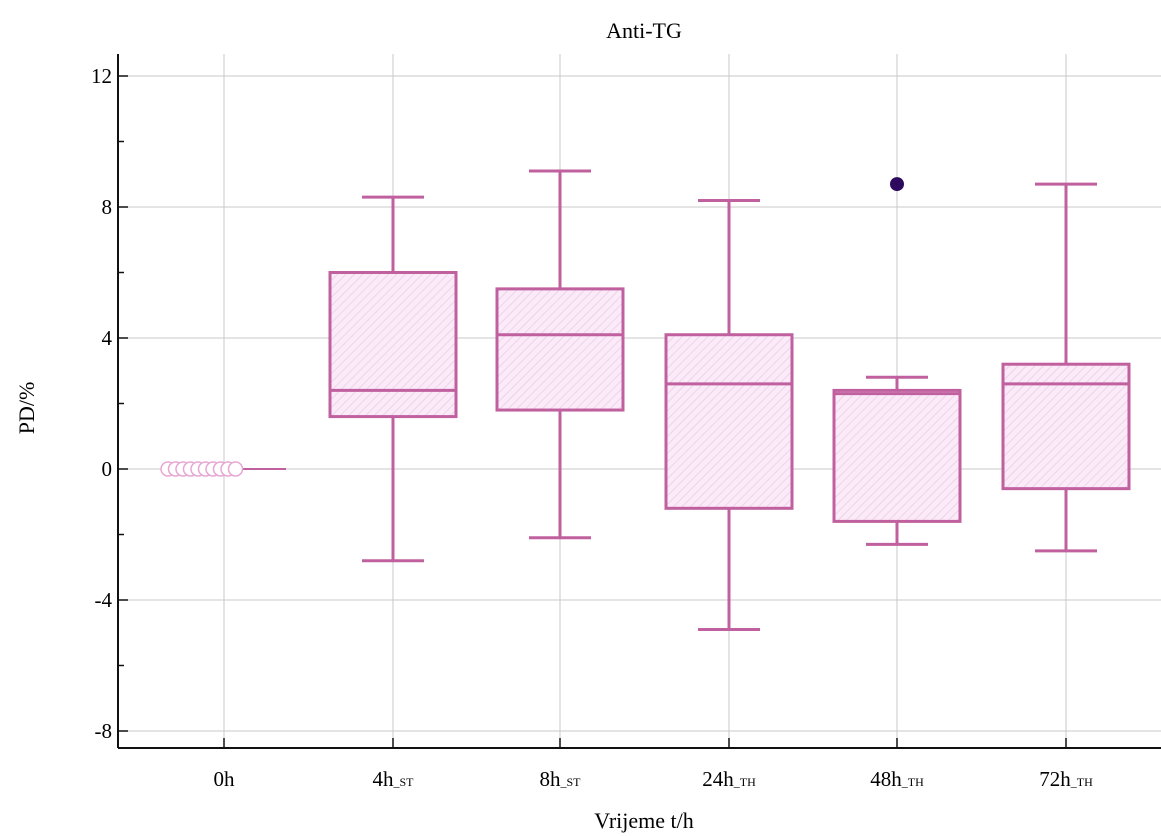 Image resolution: width=1161 pixels, height=836 pixels. Describe the element at coordinates (107, 338) in the screenshot. I see `y-tick-label: 4` at that location.